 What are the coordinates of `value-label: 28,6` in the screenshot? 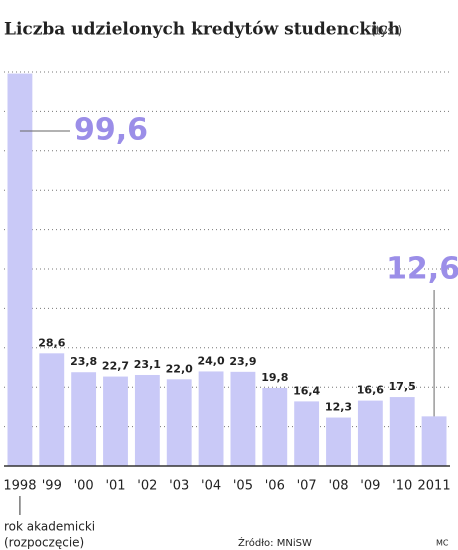 It's located at (51, 342).